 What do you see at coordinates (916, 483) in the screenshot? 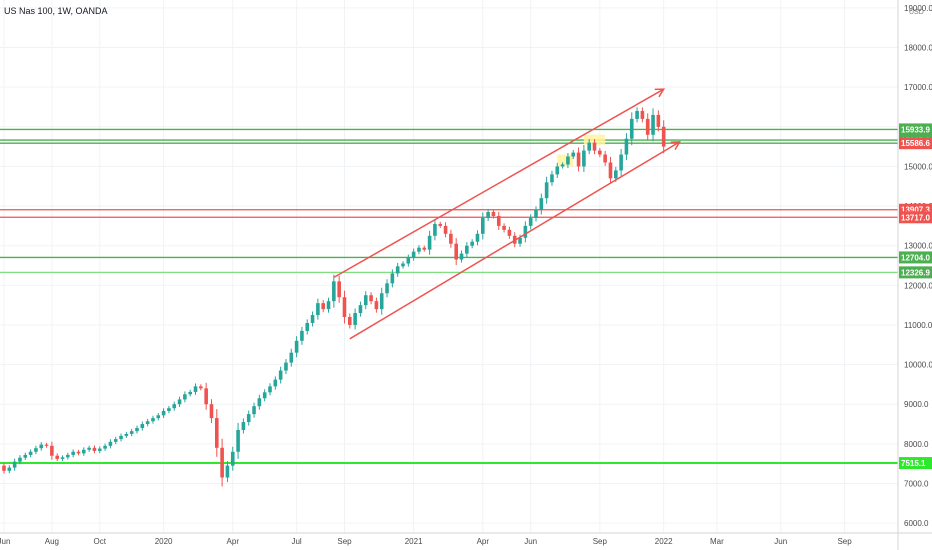
I see `y-tick-label: 7000.0` at bounding box center [916, 483].